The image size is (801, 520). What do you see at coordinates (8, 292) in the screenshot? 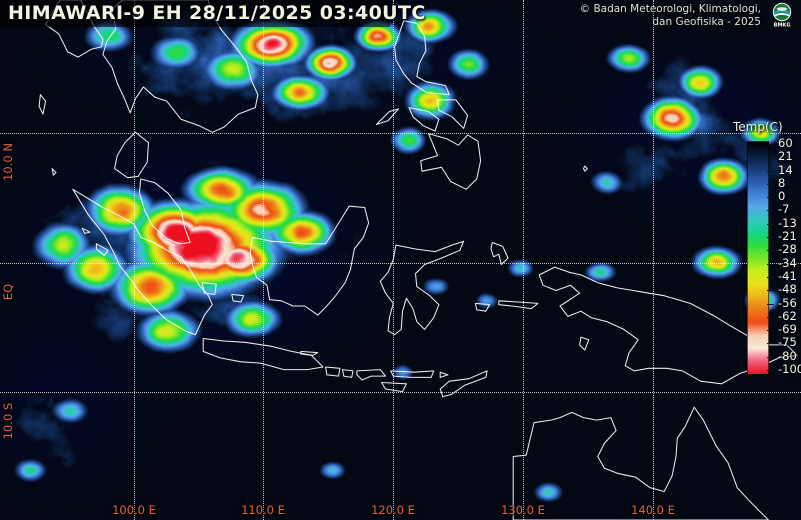
I see `latitude-label: EQ` at bounding box center [8, 292].